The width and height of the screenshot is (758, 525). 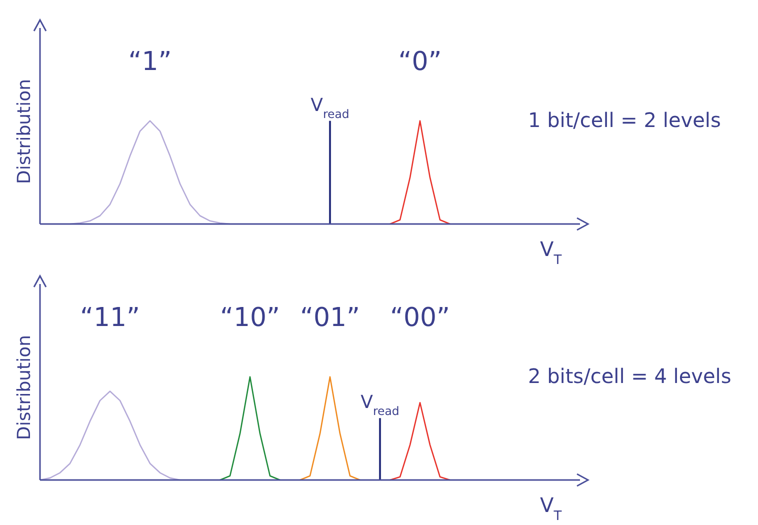 What do you see at coordinates (330, 318) in the screenshot?
I see `text: “01”` at bounding box center [330, 318].